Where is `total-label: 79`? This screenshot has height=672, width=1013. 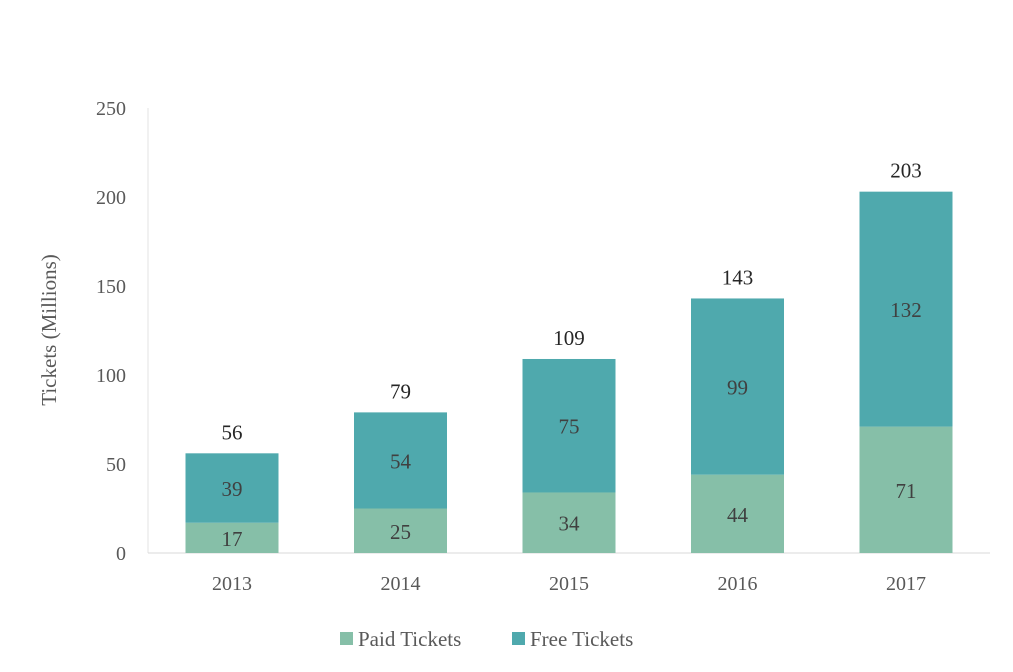
total-label: 79 is located at coordinates (400, 391).